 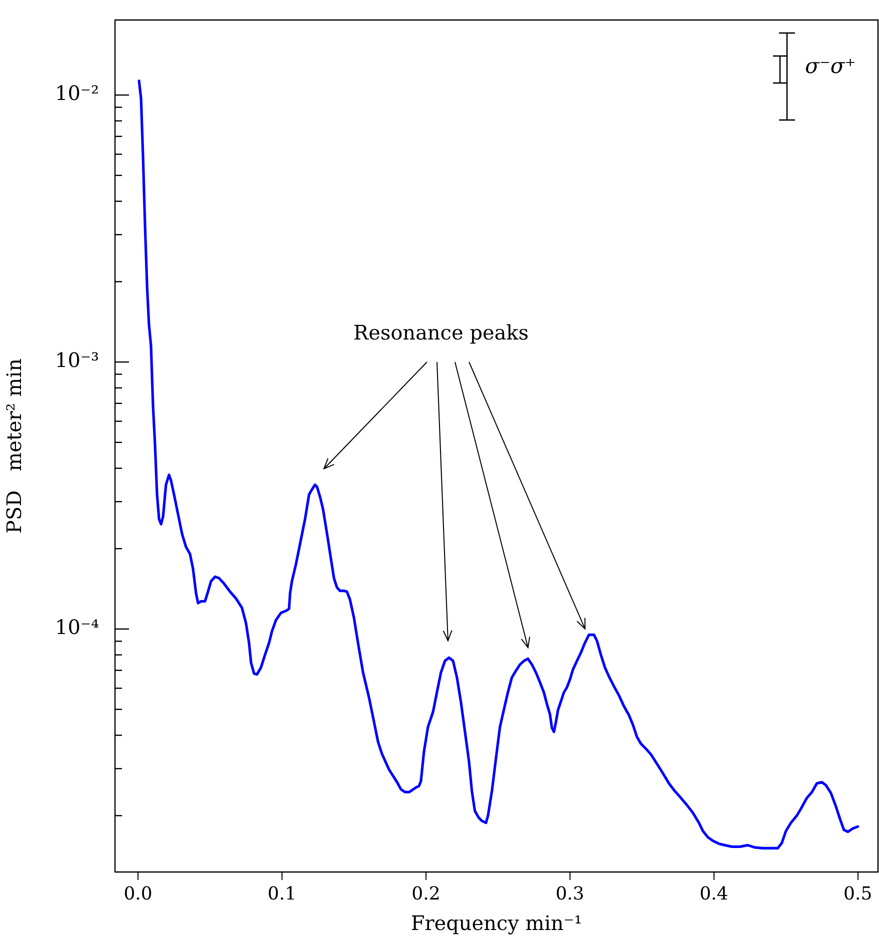 What do you see at coordinates (441, 332) in the screenshot?
I see `annotation: Resonance peaks` at bounding box center [441, 332].